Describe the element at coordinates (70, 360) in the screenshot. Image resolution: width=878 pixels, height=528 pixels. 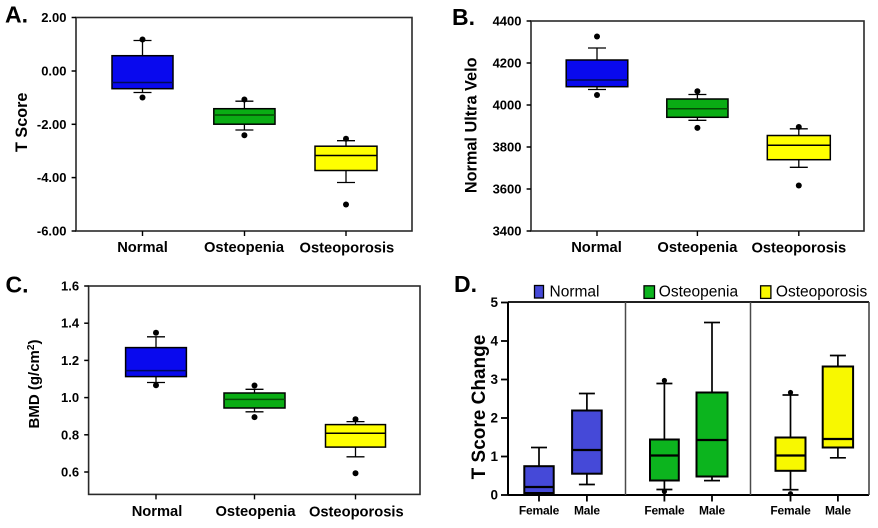
I see `svg-text: 1.2` at that location.